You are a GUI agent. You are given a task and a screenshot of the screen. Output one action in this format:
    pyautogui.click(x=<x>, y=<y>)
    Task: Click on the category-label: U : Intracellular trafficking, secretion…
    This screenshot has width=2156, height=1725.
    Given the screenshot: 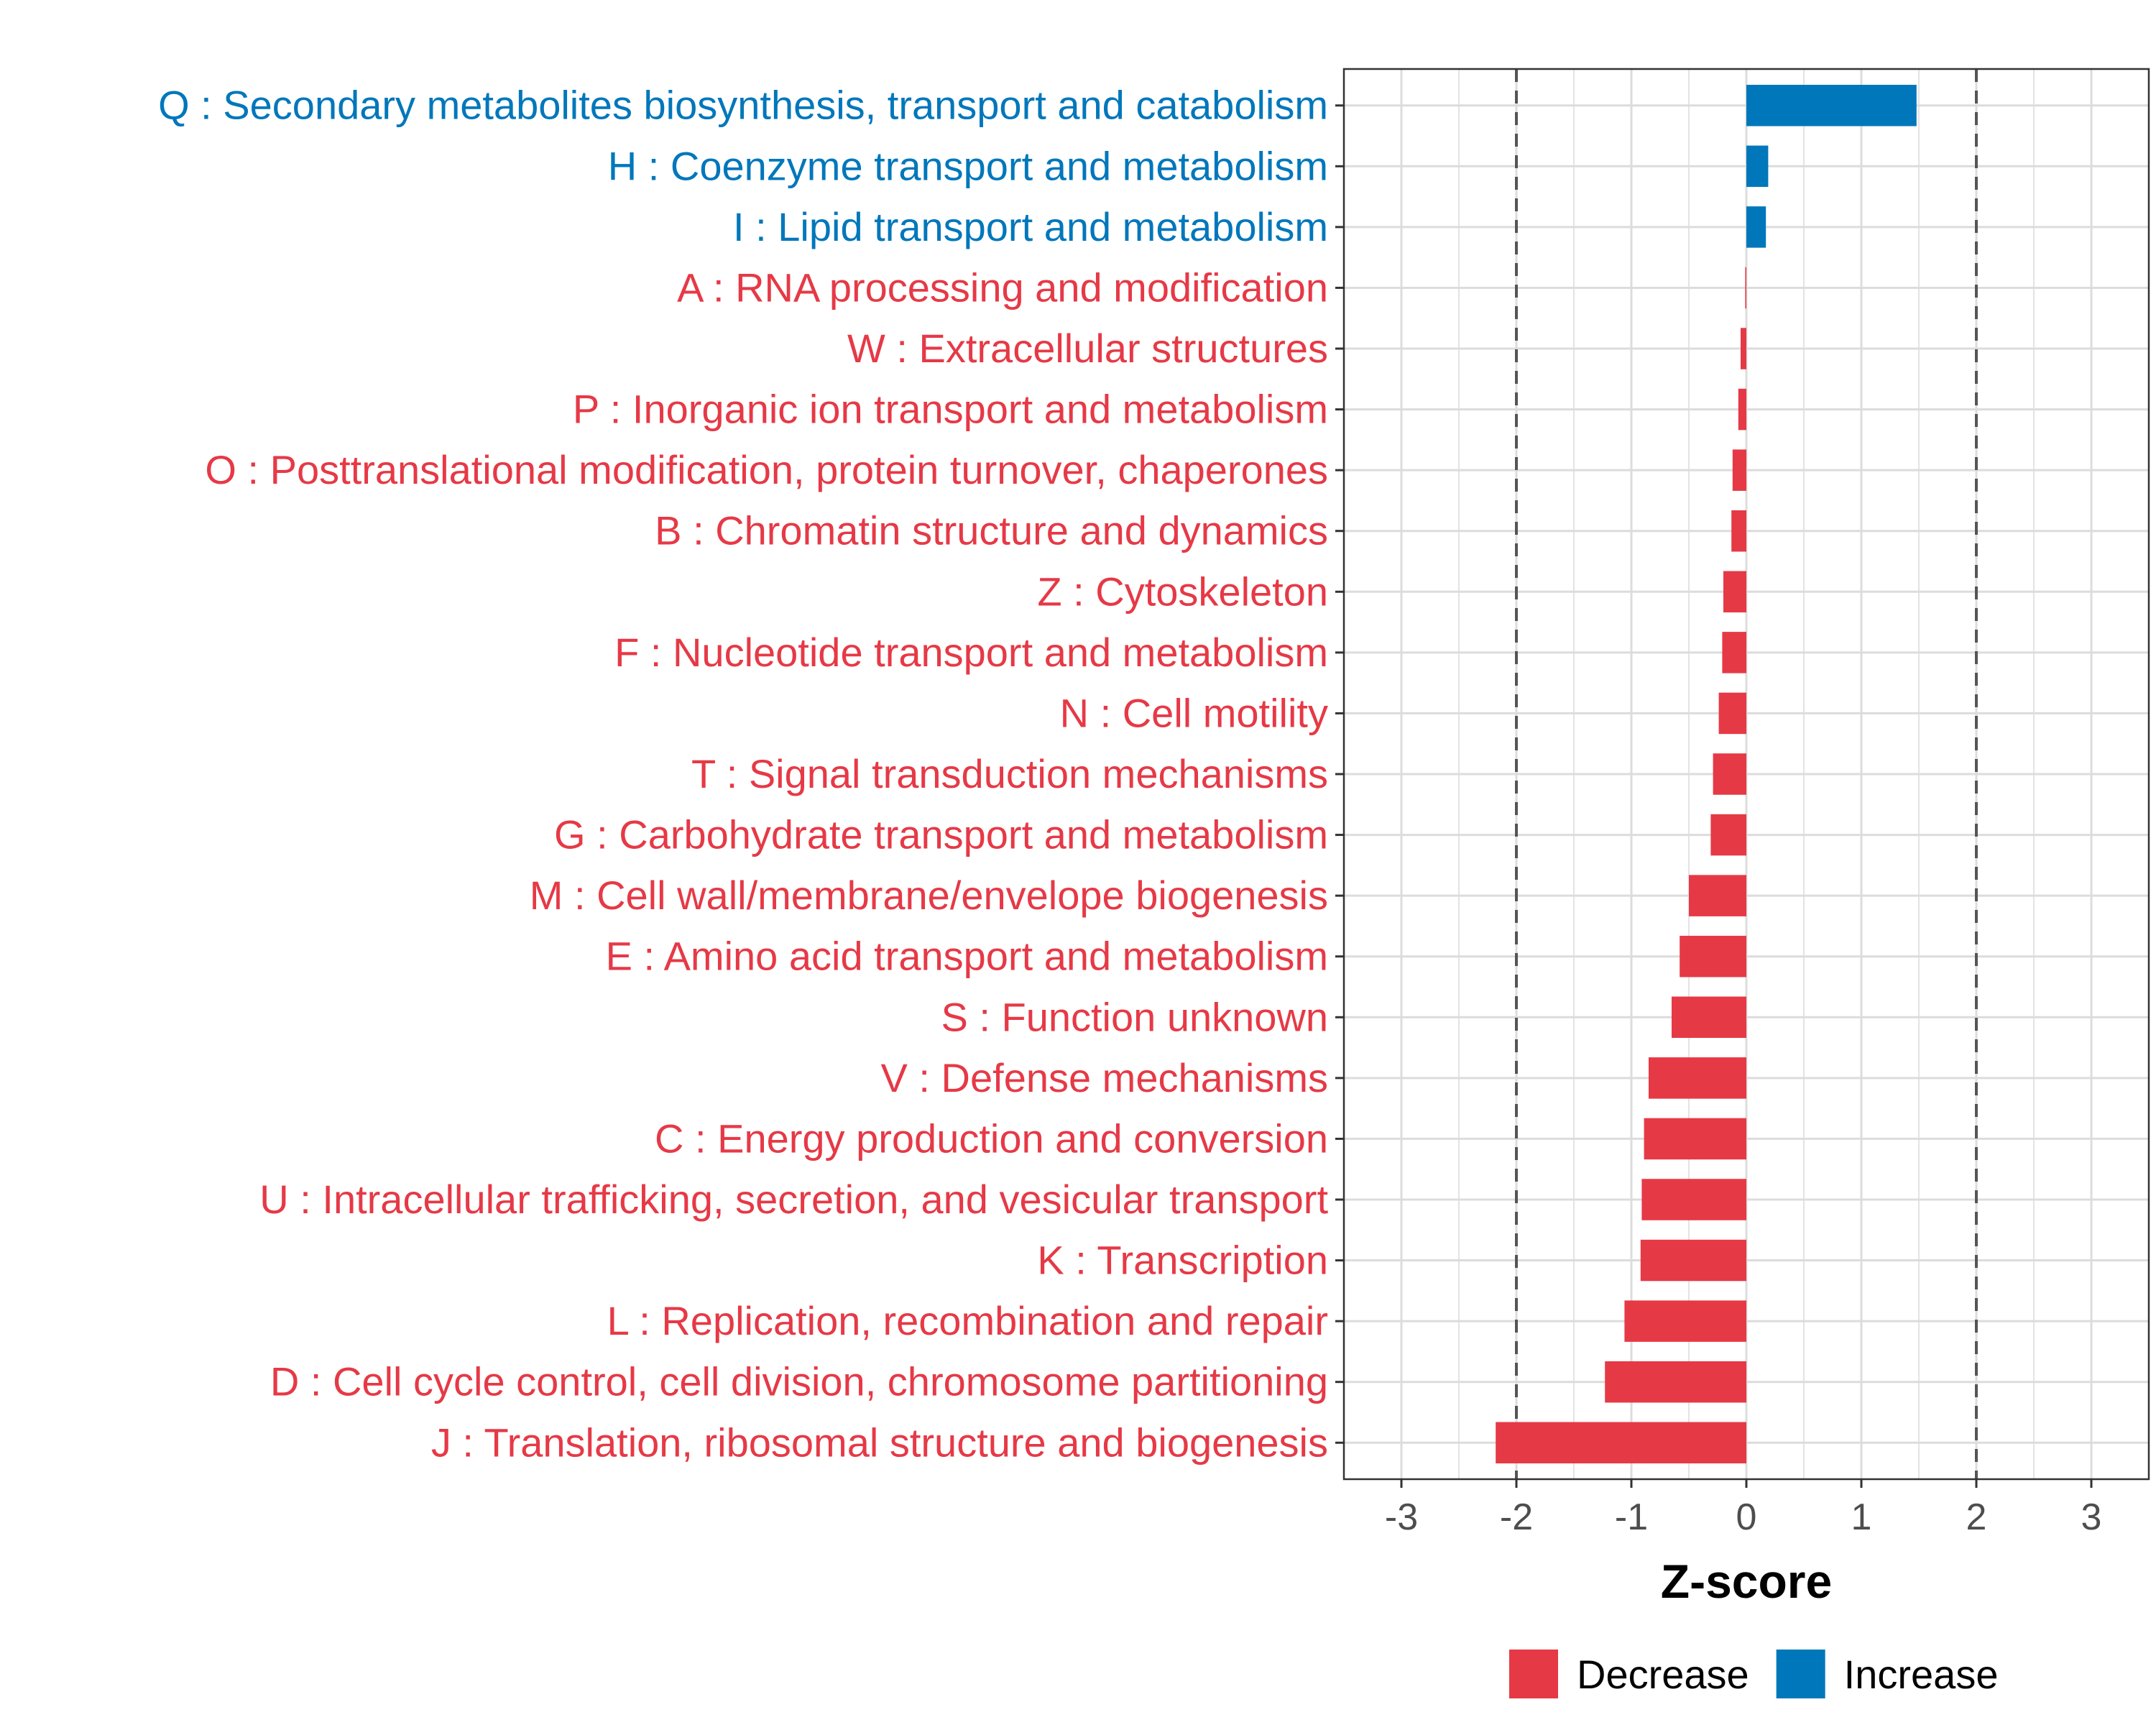 What is the action you would take?
    pyautogui.click(x=794, y=1199)
    